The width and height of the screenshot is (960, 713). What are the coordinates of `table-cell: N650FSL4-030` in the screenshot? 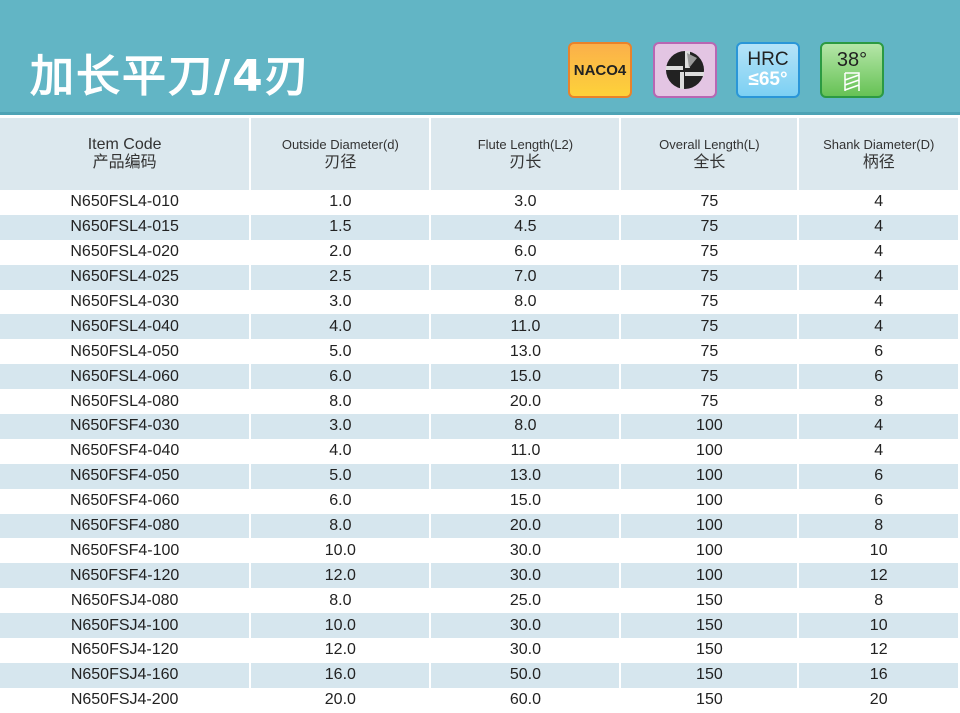 It's located at (126, 302).